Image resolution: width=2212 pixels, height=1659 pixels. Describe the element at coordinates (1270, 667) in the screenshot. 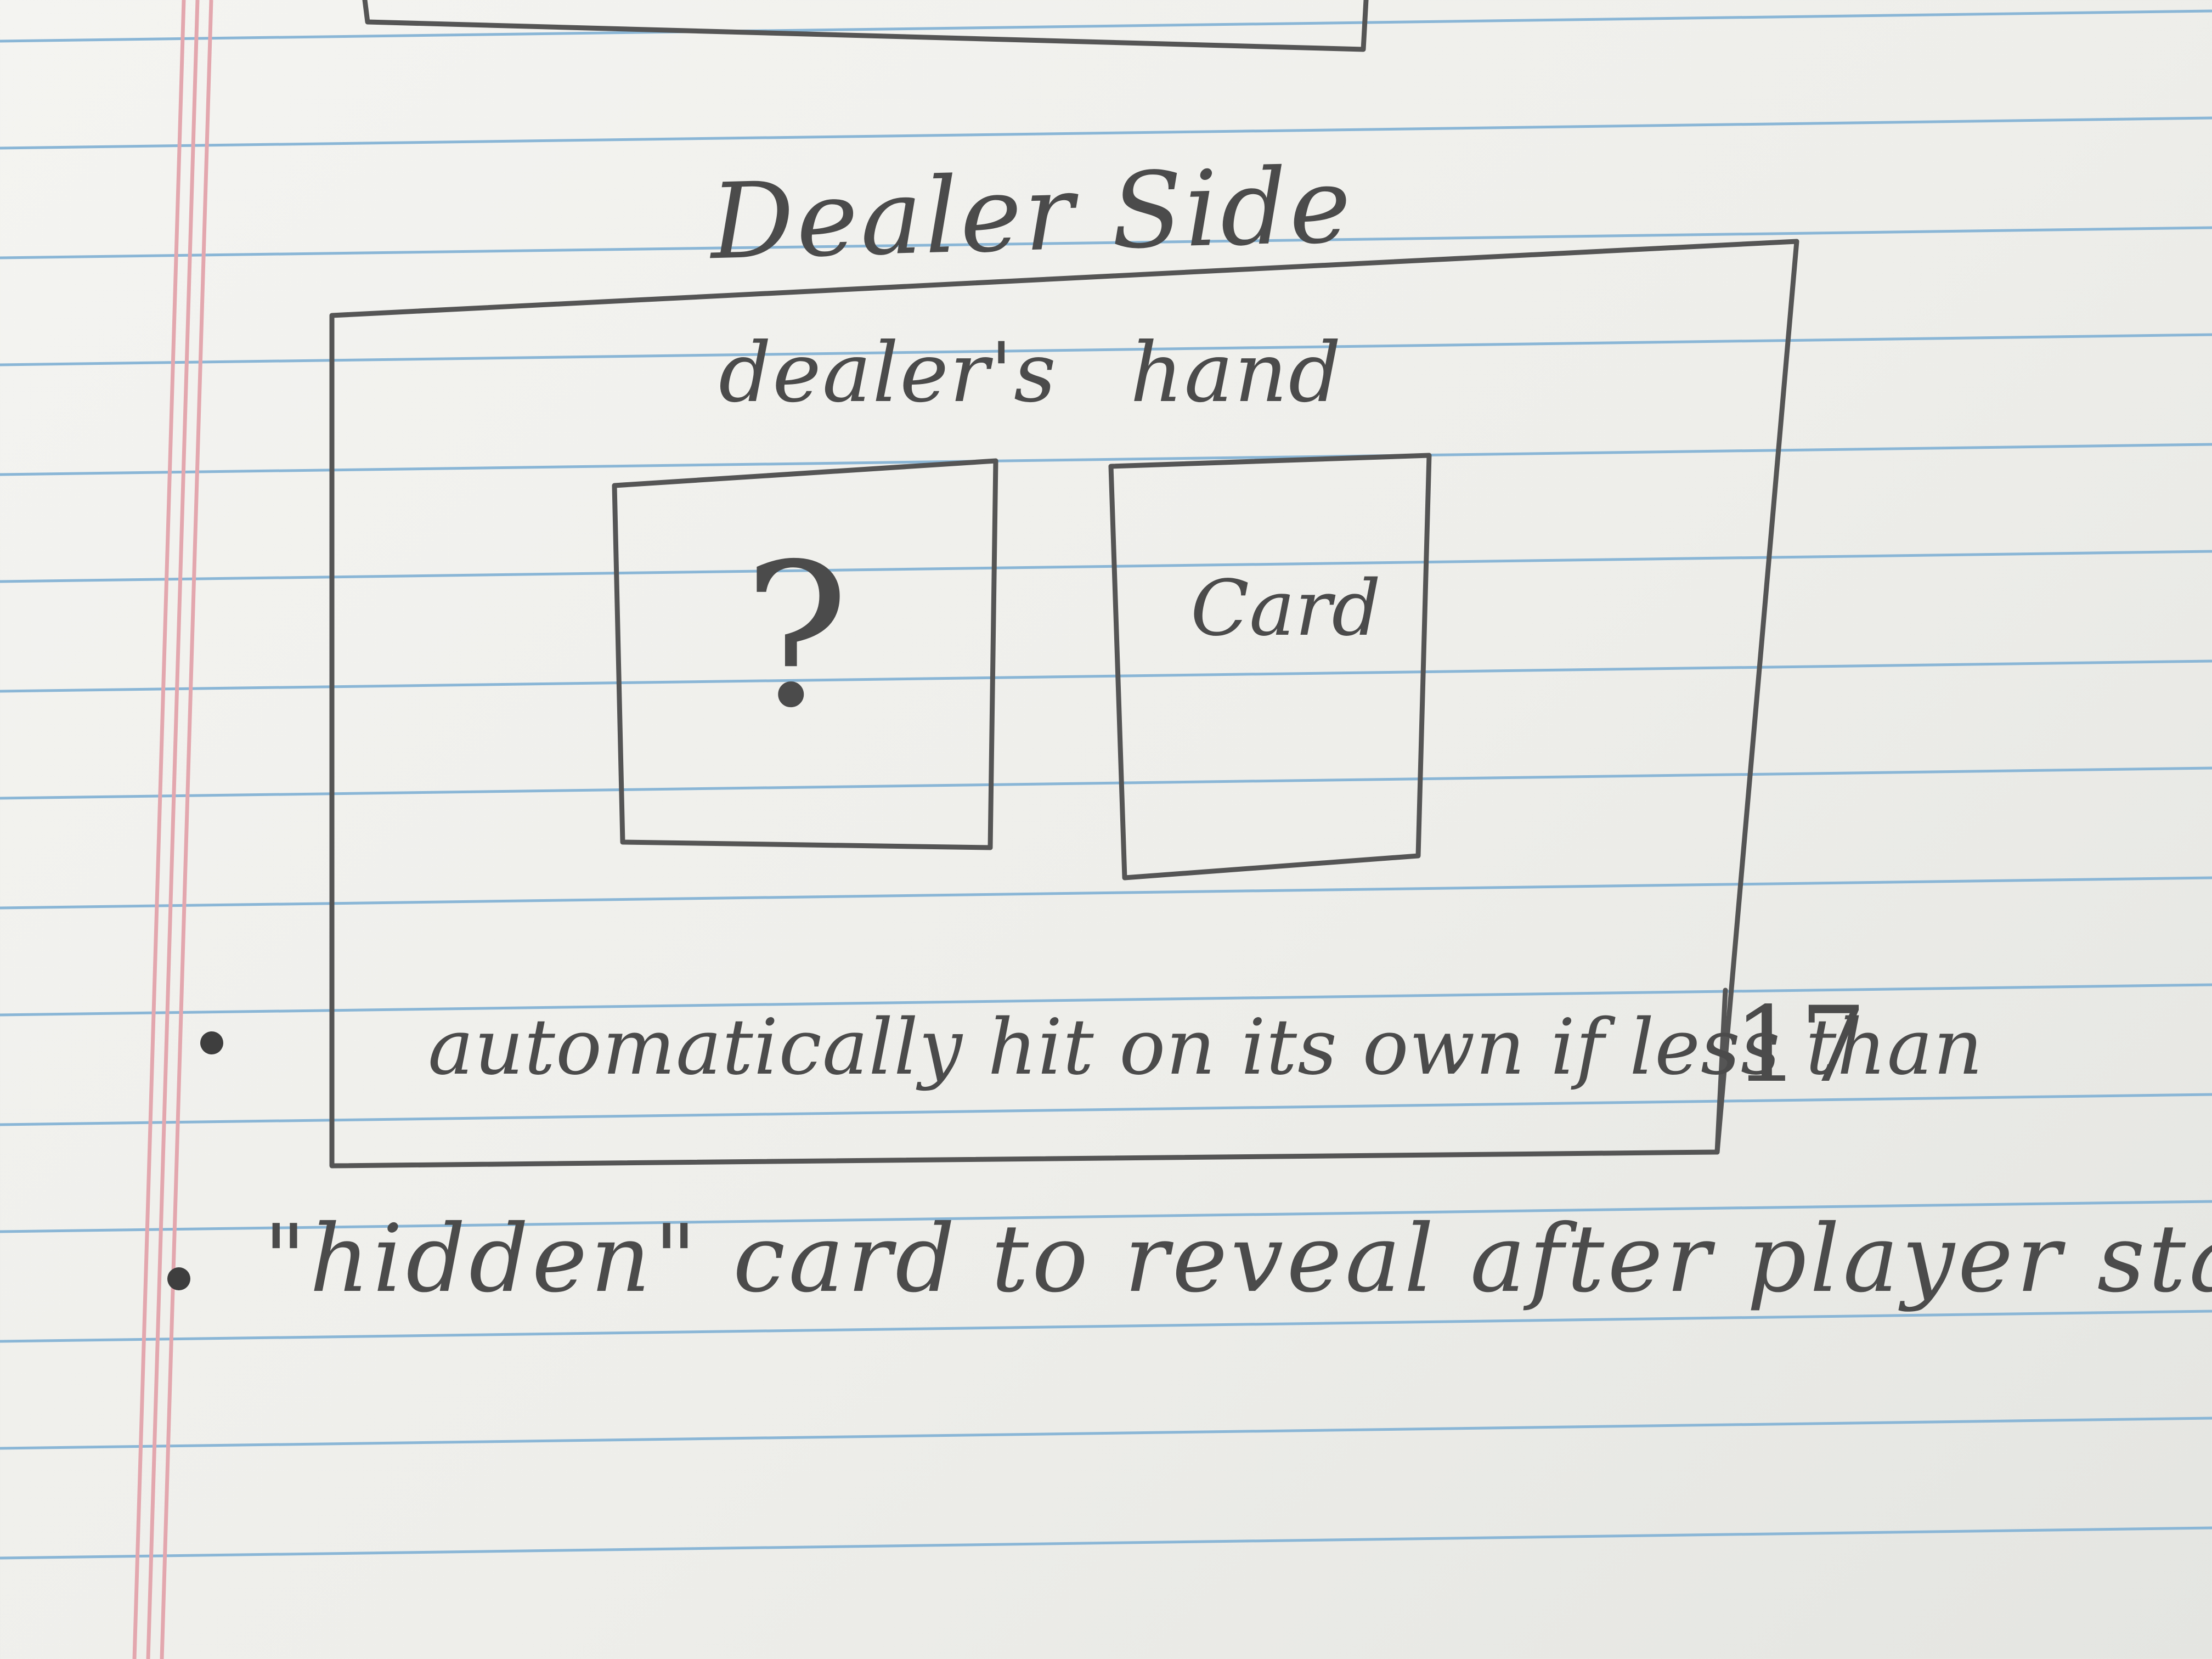

I see `face-up-card-outline` at that location.